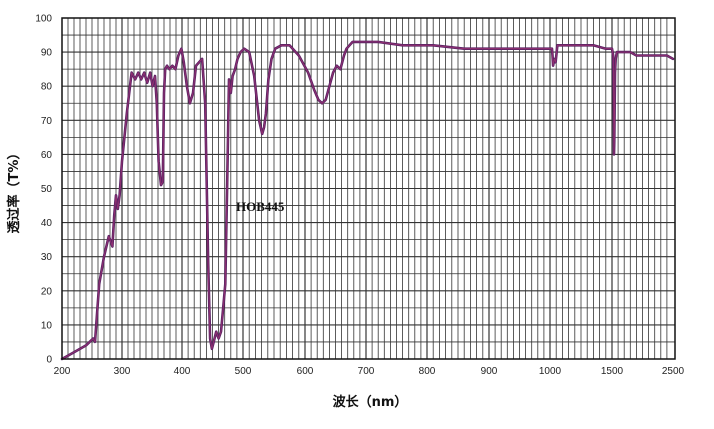 Image resolution: width=714 pixels, height=429 pixels. Describe the element at coordinates (243, 371) in the screenshot. I see `x-tick-label: 500` at that location.